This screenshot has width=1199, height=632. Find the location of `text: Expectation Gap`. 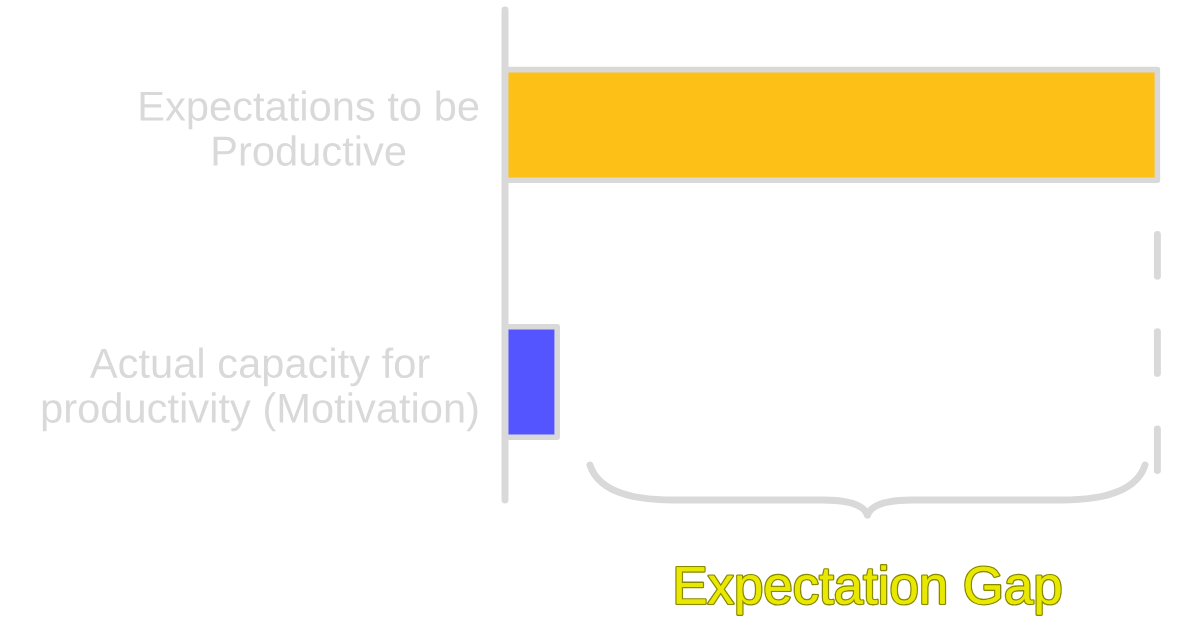

text: Expectation Gap is located at coordinates (868, 590).